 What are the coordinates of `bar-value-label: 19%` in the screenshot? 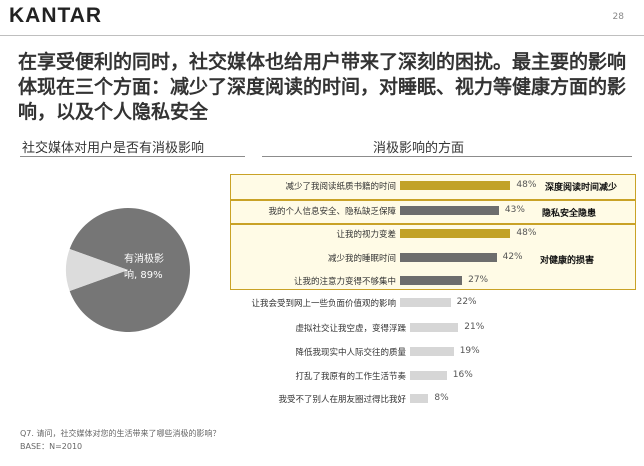 It's located at (469, 351).